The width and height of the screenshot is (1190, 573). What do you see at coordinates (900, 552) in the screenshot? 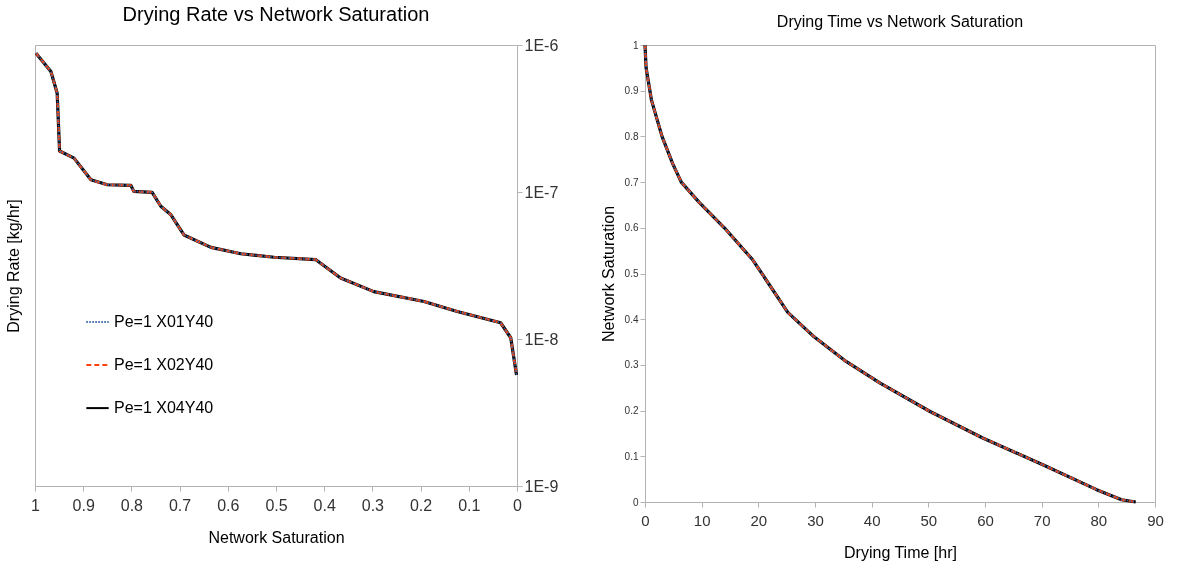
I see `x-axis-title: Drying Time [hr]` at bounding box center [900, 552].